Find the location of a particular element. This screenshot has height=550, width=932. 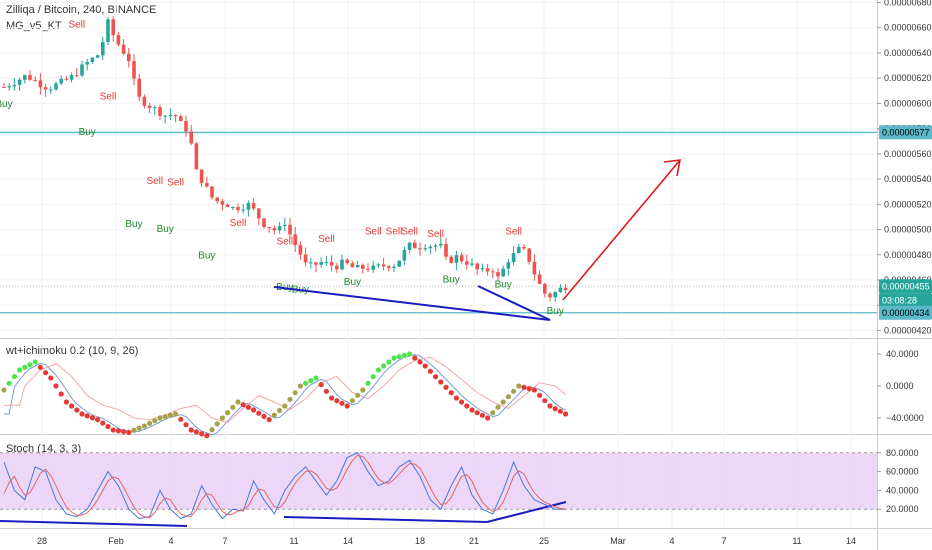

oscillator-series is located at coordinates (285, 395).